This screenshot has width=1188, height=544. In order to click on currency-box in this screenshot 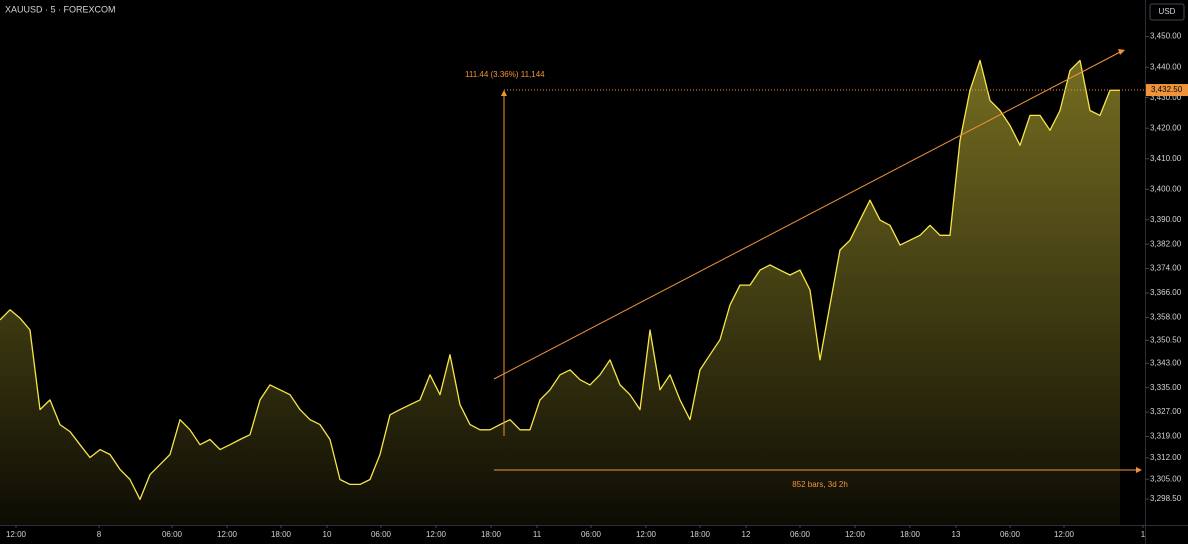, I will do `click(1167, 12)`.